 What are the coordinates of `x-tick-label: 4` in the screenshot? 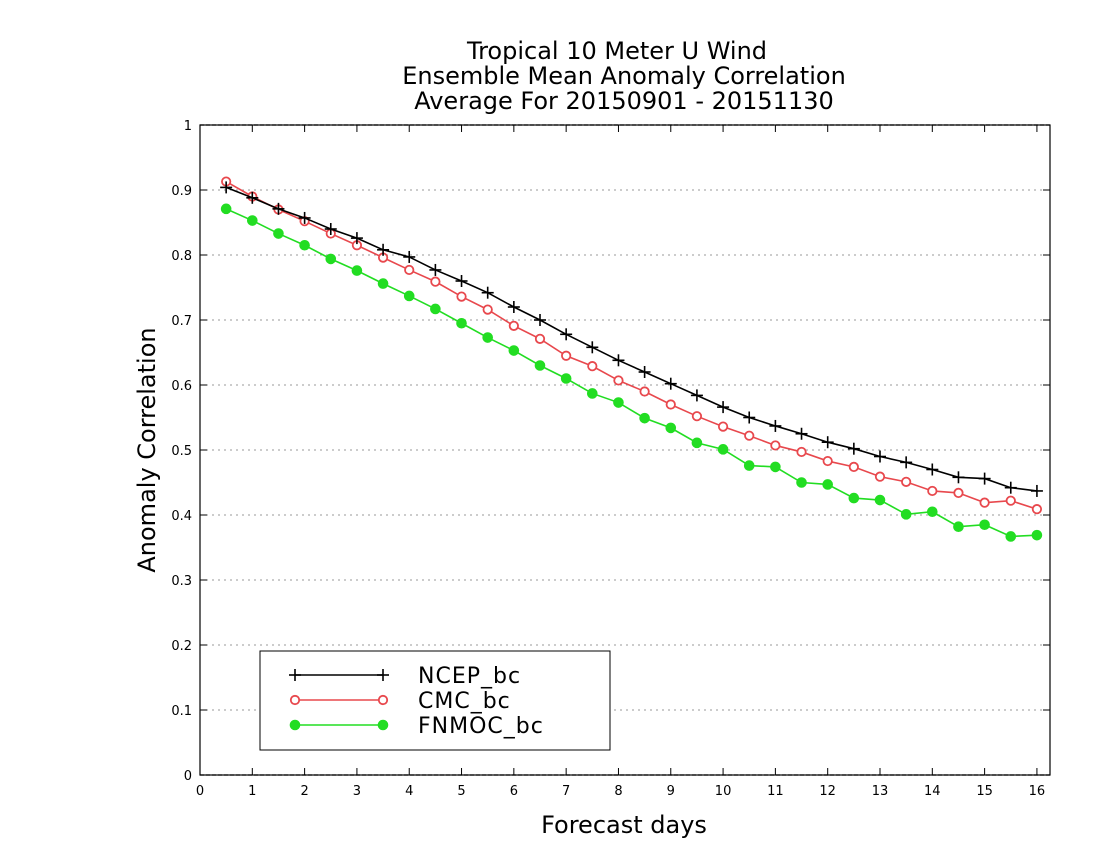 It's located at (409, 791).